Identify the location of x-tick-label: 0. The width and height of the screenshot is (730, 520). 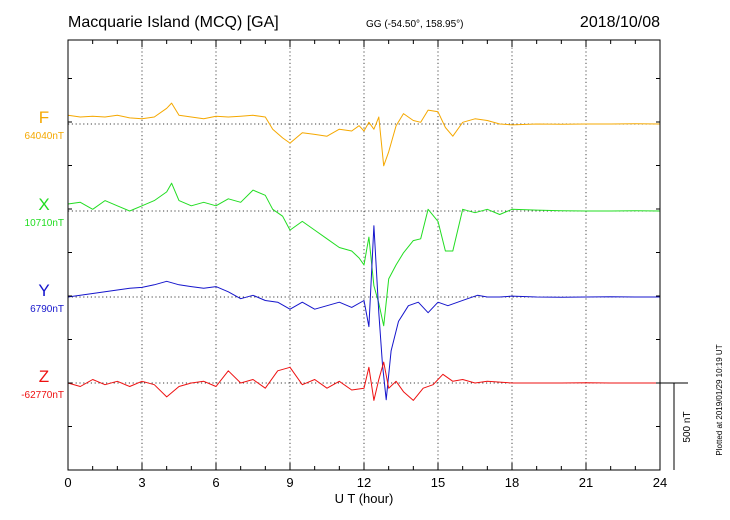
(67, 482).